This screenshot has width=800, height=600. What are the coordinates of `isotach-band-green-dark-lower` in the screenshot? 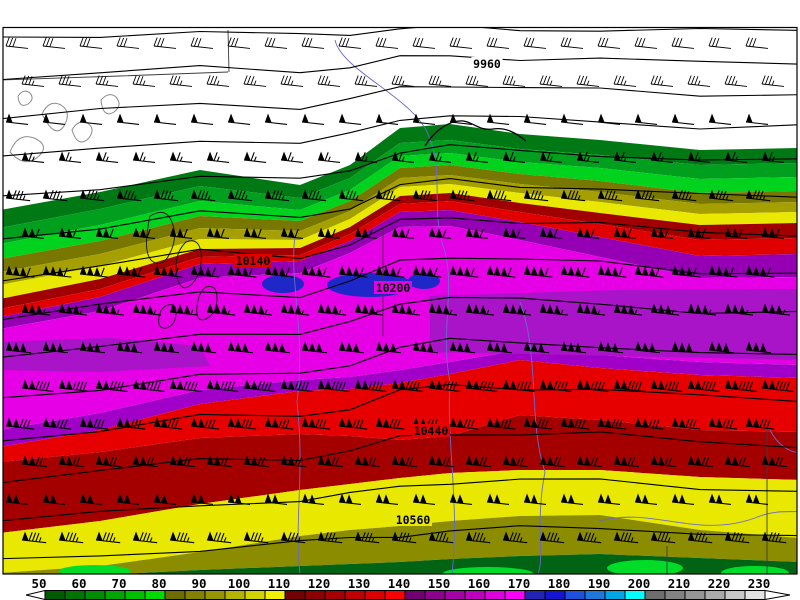 It's located at (400, 564).